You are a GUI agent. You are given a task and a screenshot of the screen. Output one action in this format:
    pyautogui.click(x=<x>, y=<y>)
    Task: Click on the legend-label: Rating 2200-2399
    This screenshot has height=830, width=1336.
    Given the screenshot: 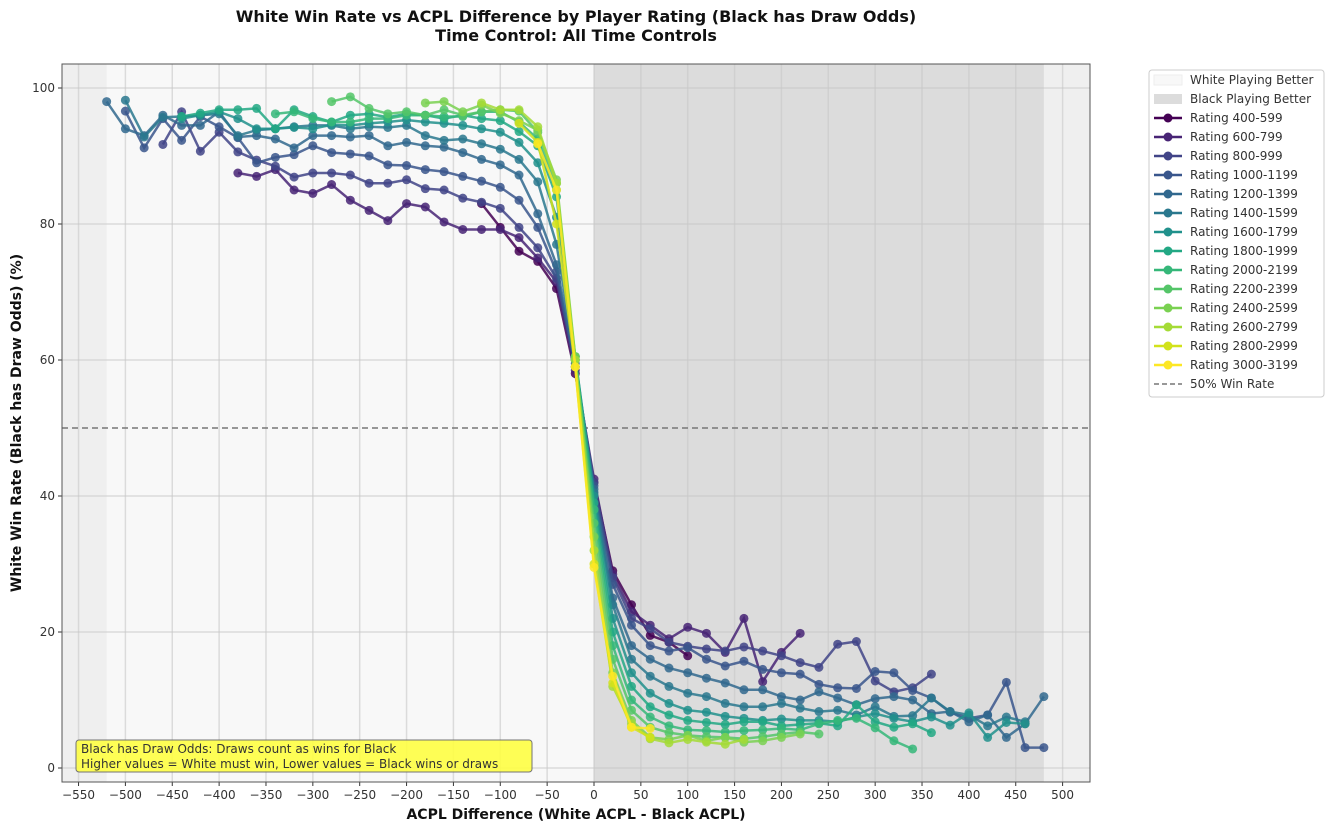 What is the action you would take?
    pyautogui.click(x=1244, y=289)
    